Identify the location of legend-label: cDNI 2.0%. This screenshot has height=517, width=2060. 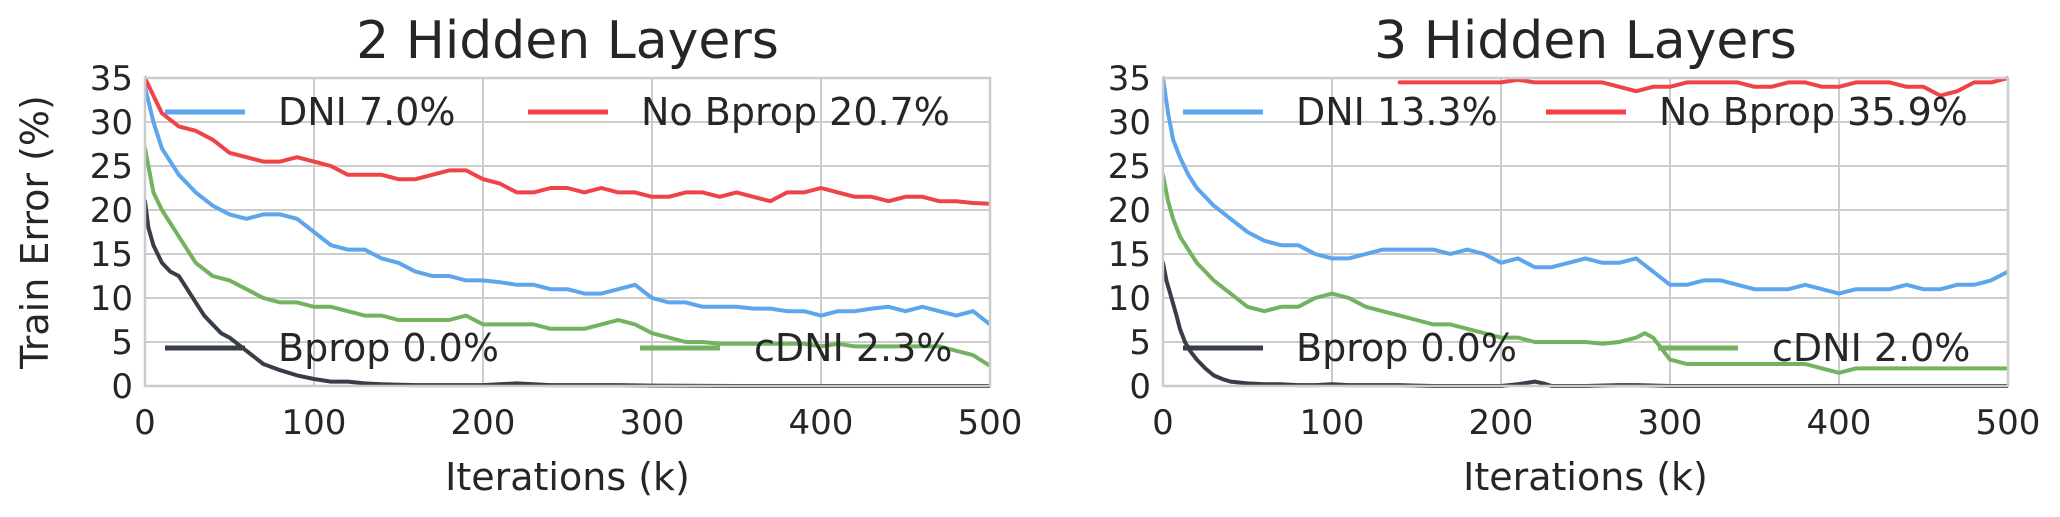
(1871, 348).